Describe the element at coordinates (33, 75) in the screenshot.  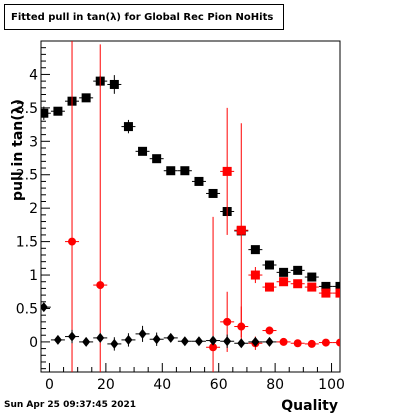
I see `y-tick-label: 4` at that location.